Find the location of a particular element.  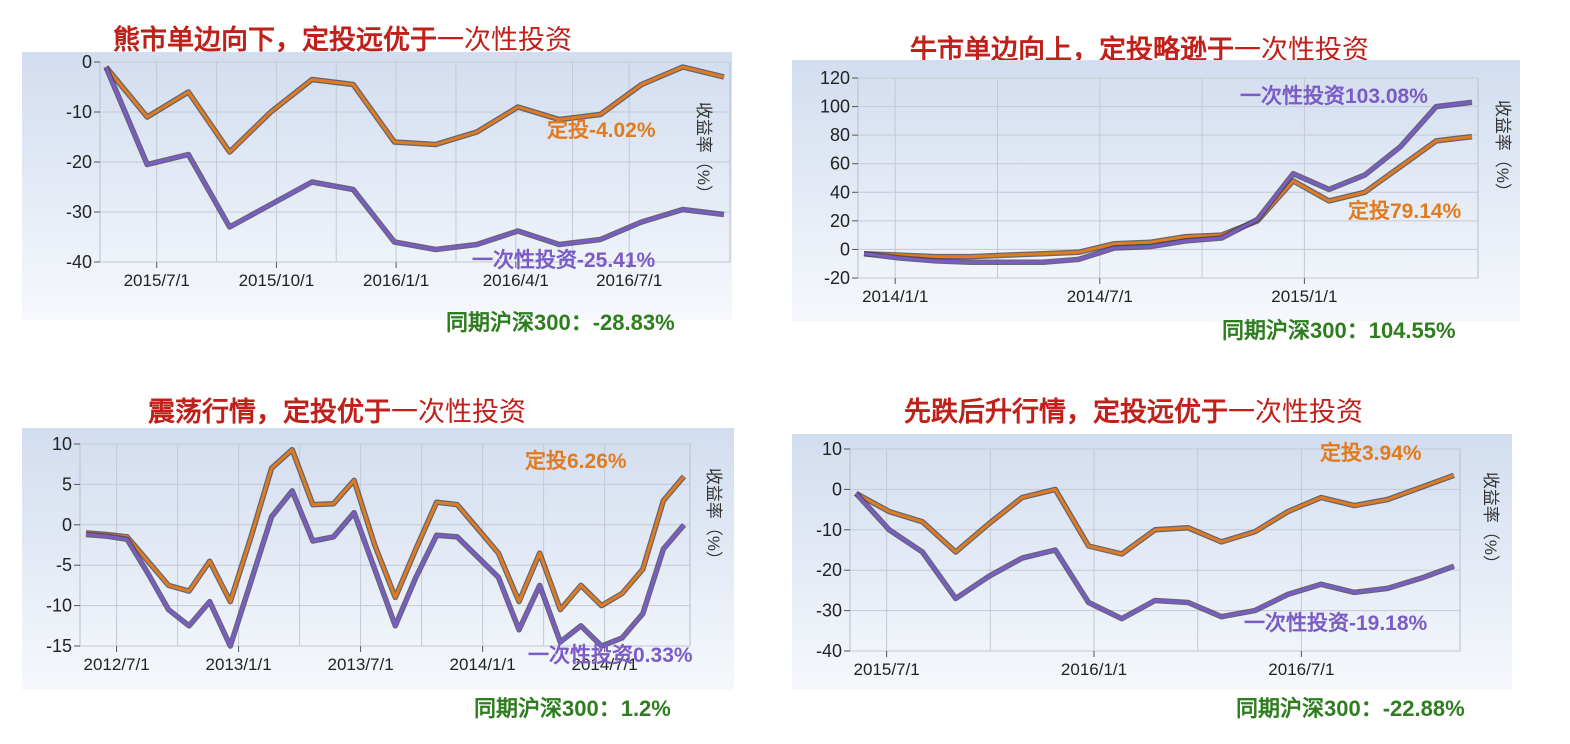

data-label-dca: 定投-4.02% is located at coordinates (601, 130).